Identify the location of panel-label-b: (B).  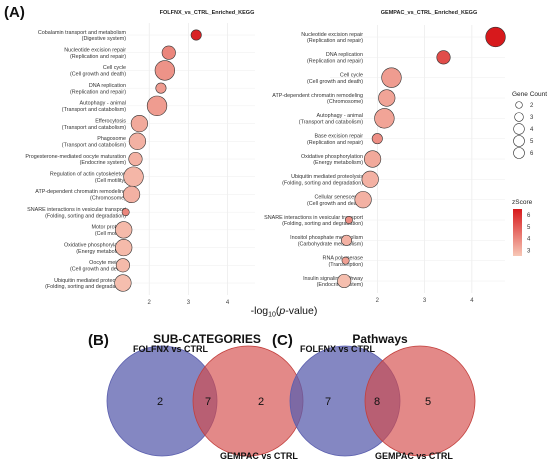
(98, 340).